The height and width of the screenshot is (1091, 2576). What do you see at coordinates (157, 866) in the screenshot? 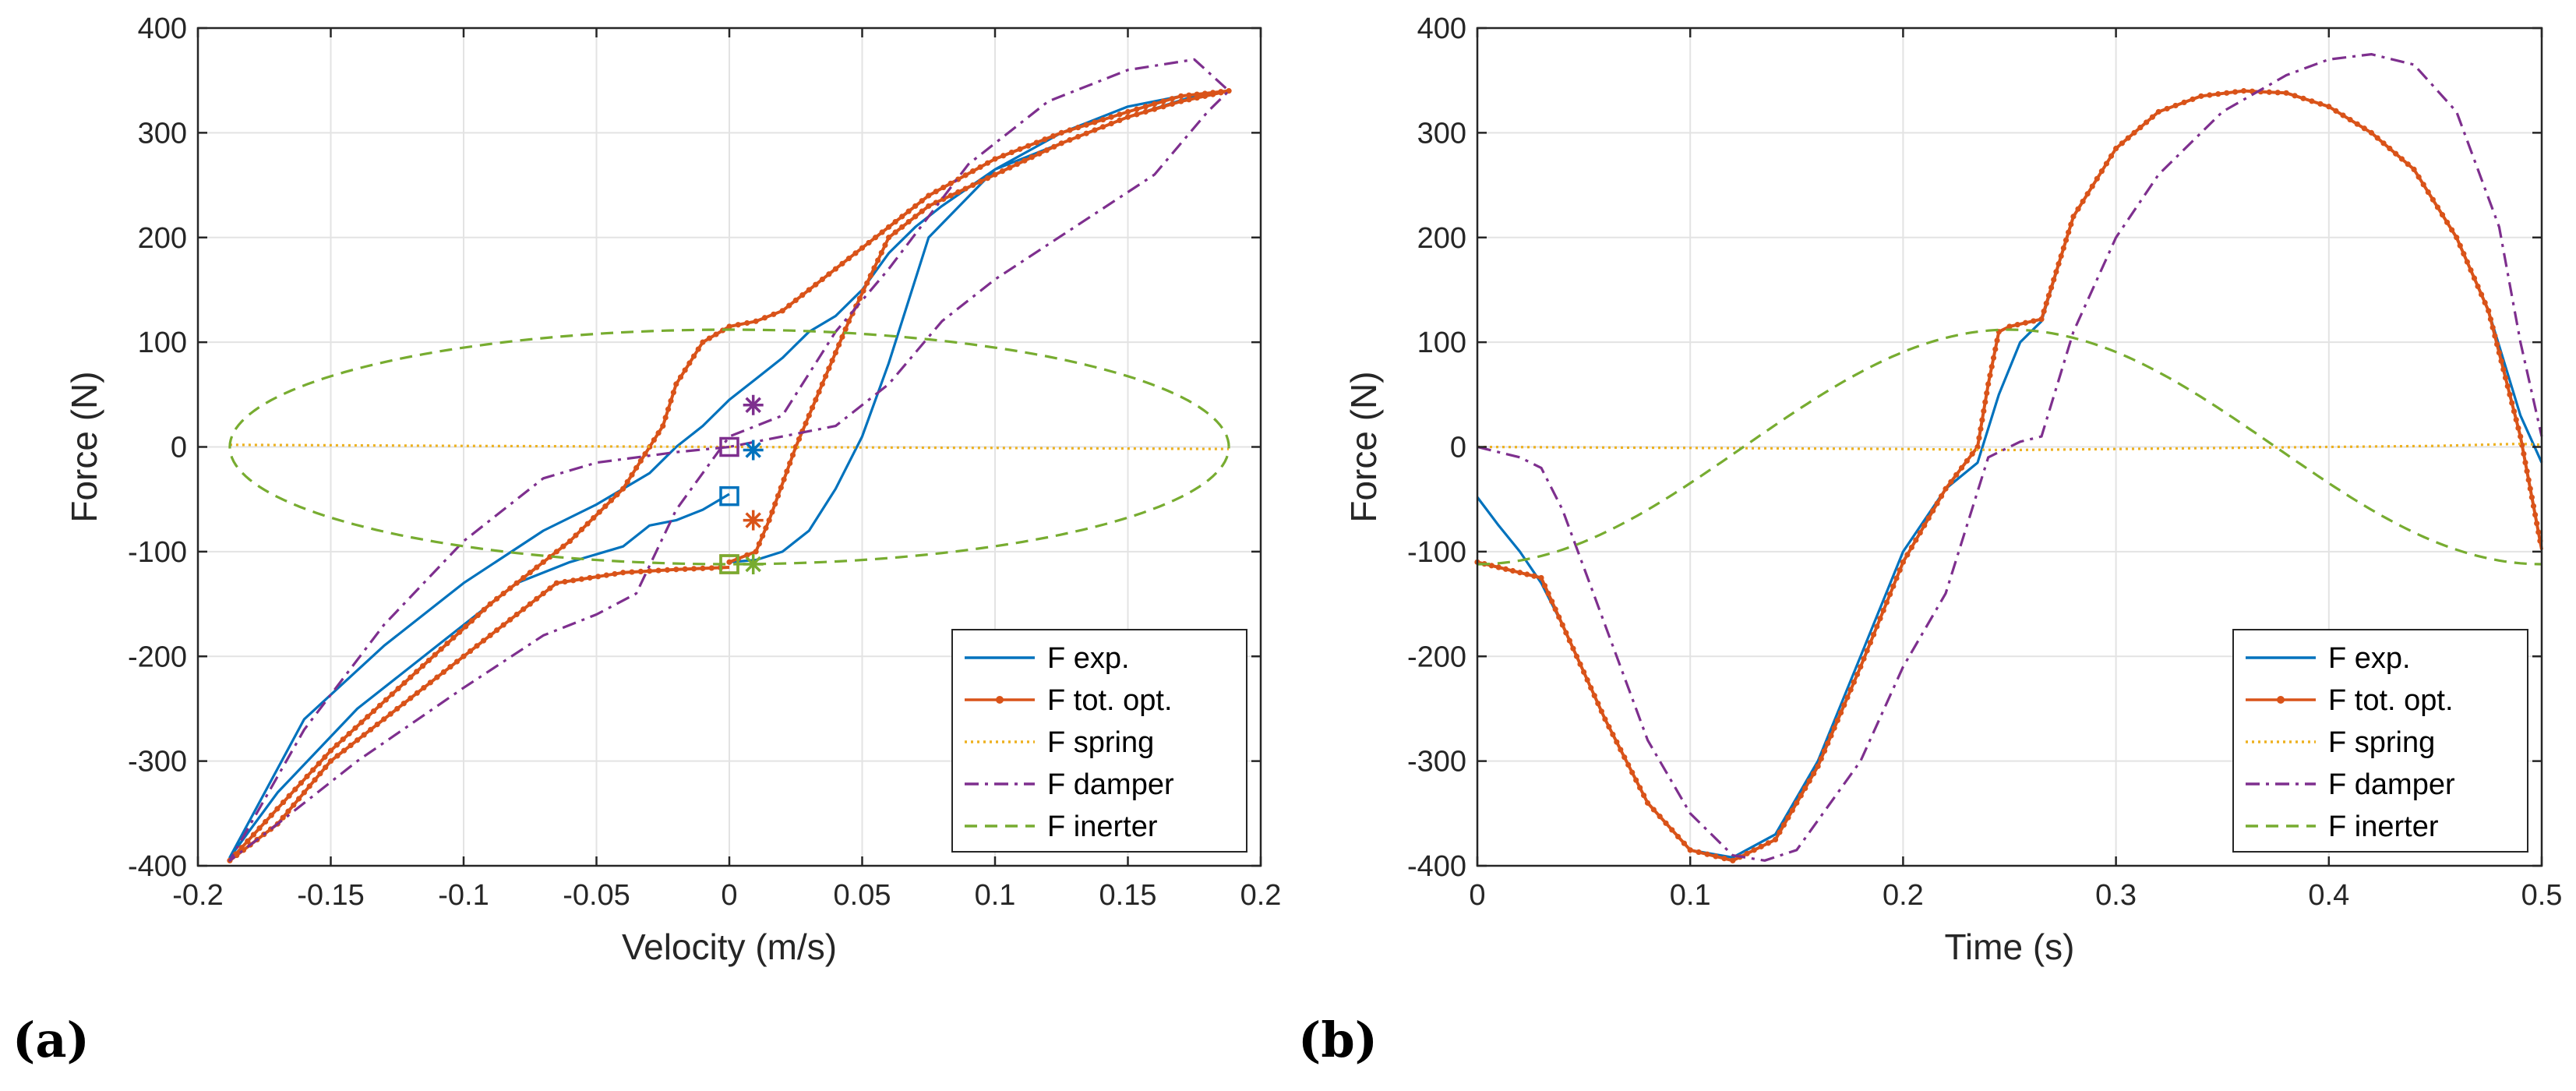
I see `y-tick-label: -400` at bounding box center [157, 866].